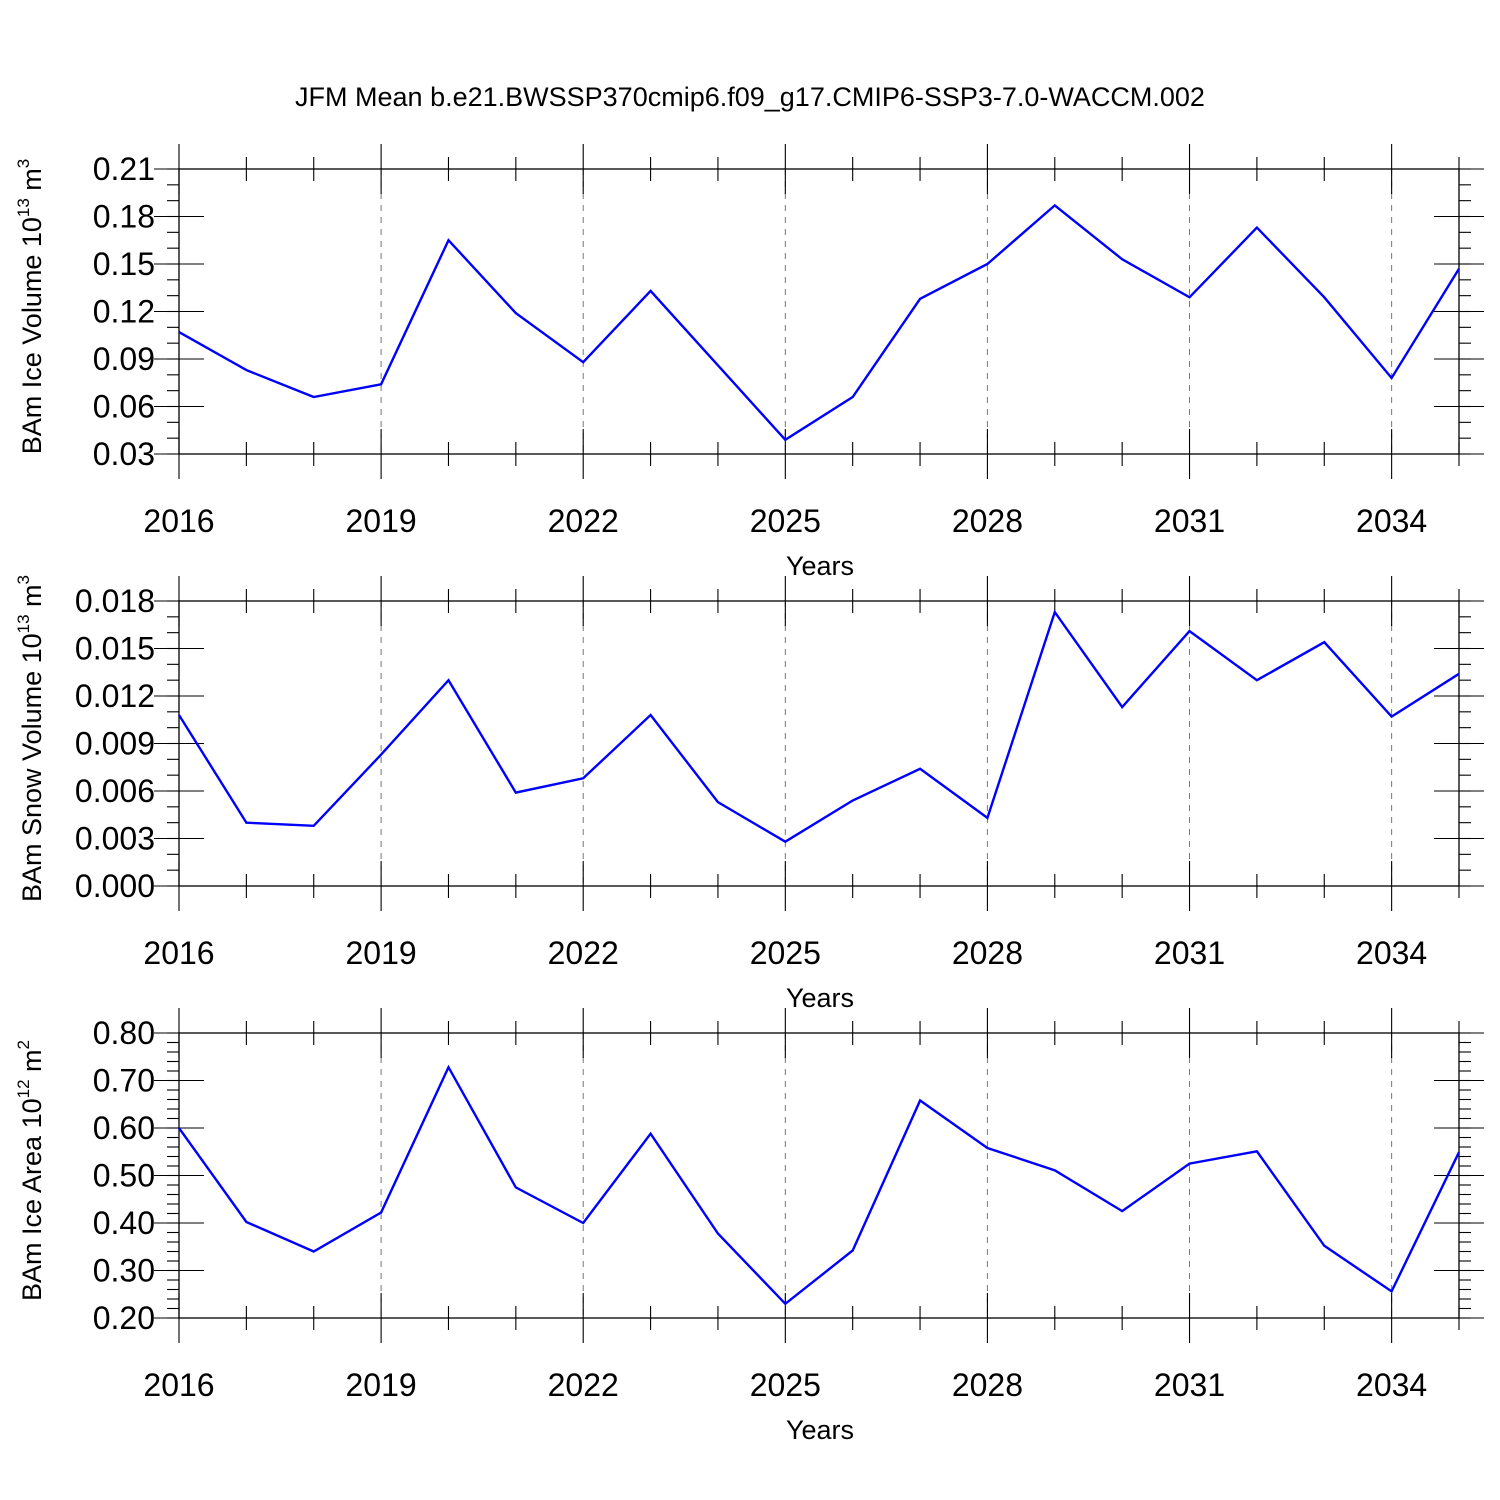 This screenshot has height=1500, width=1500. Describe the element at coordinates (124, 1318) in the screenshot. I see `y-tick-label: 0.20` at that location.